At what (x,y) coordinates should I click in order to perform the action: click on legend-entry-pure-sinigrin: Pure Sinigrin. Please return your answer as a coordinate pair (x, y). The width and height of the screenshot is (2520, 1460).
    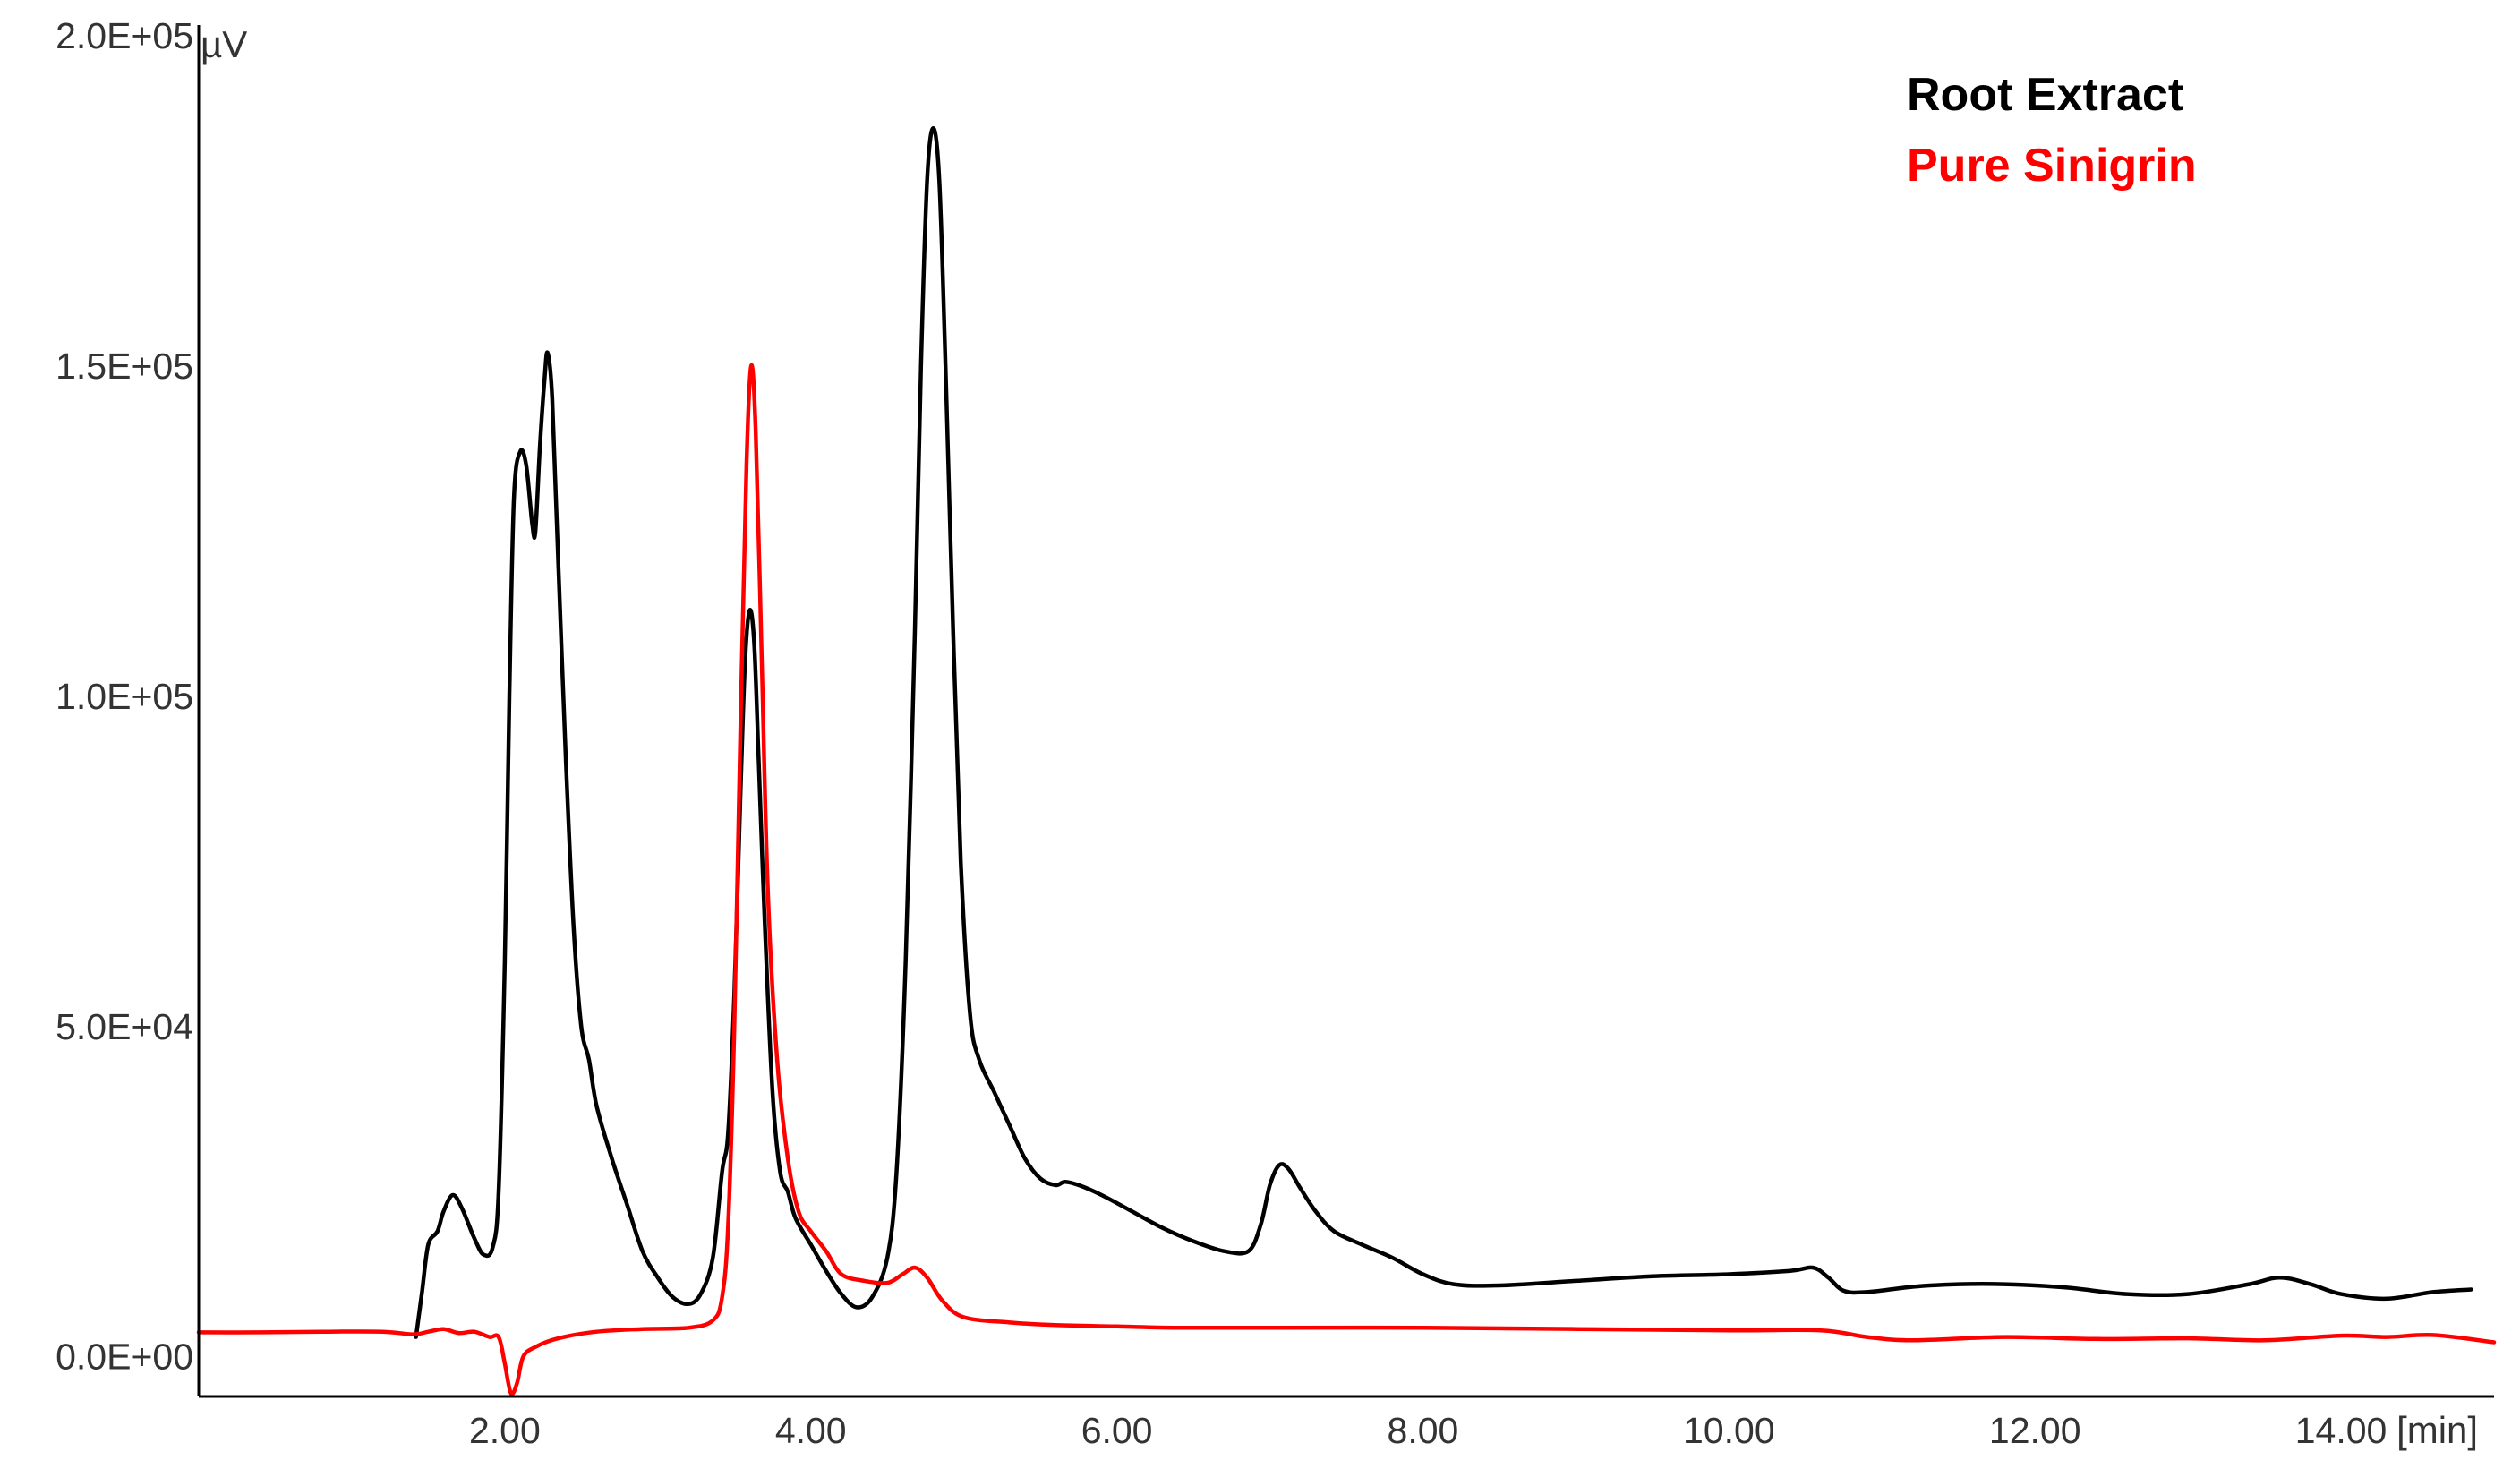
    Looking at the image, I should click on (2052, 166).